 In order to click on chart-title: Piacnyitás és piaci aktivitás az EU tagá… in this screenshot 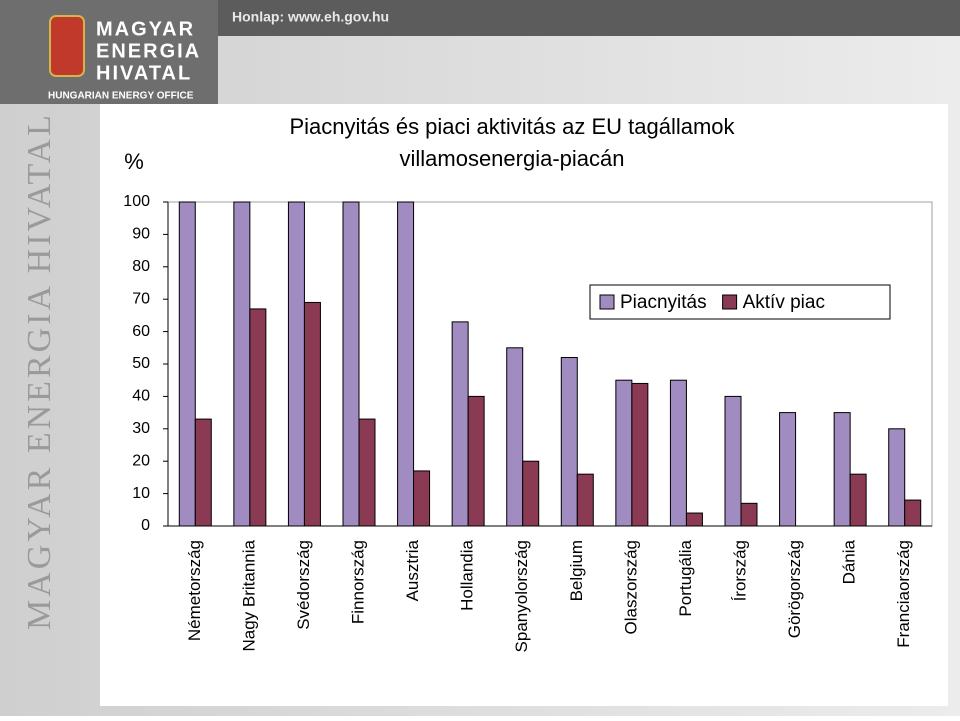, I will do `click(512, 126)`.